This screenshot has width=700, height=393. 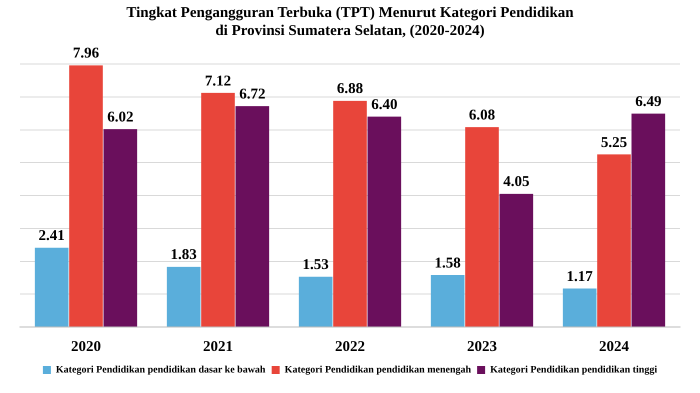 I want to click on data-label: 6.72, so click(x=252, y=94).